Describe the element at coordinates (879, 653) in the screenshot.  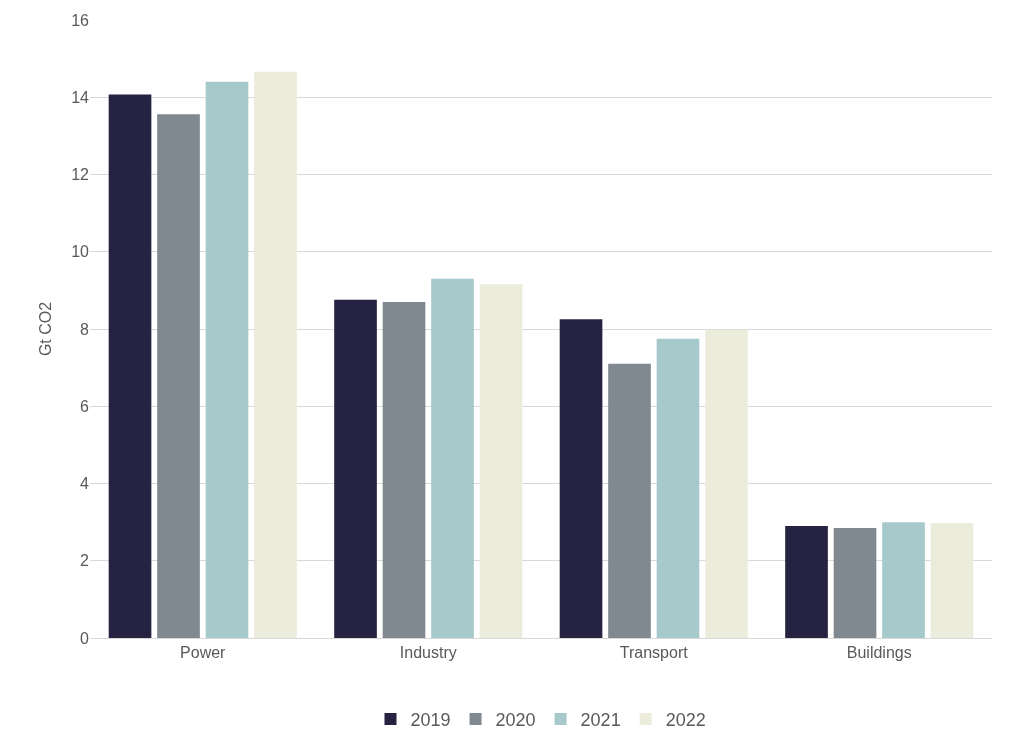
I see `x-tick-label: Buildings` at that location.